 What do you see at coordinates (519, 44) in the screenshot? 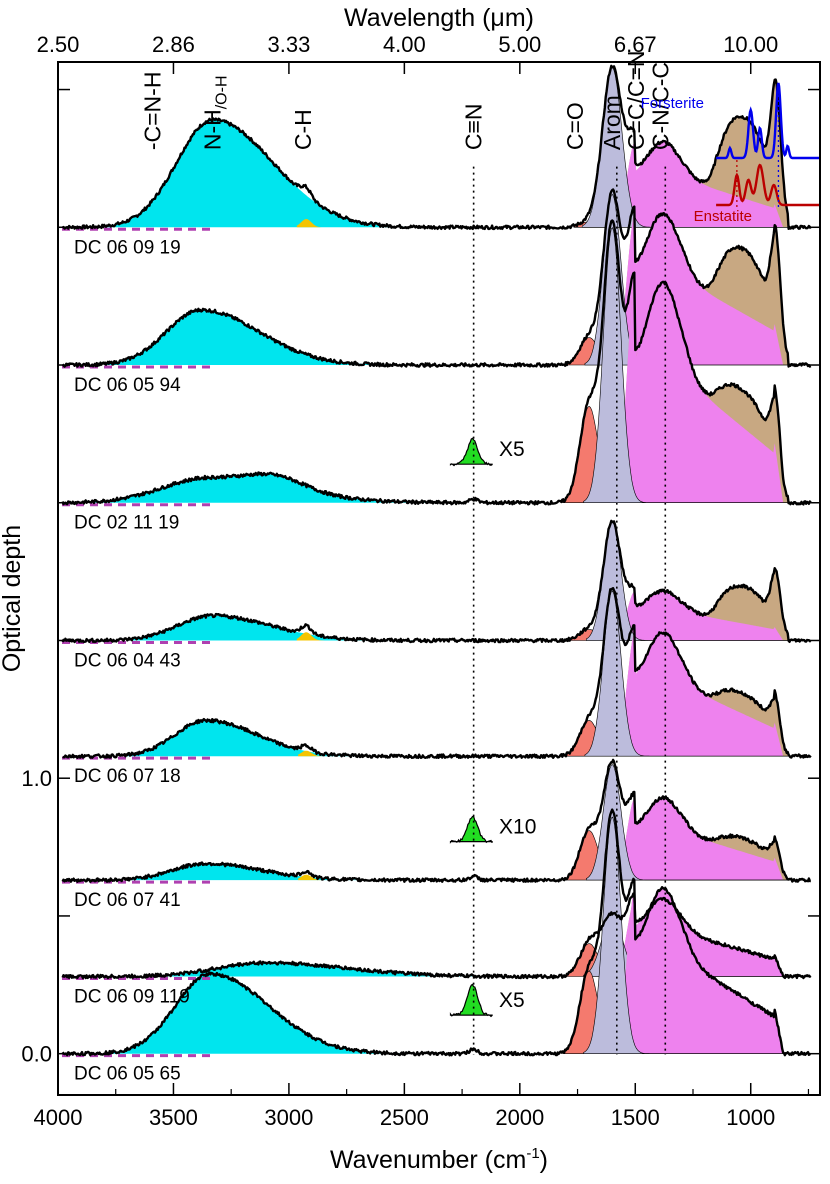
I see `top-tick-label: 5.00` at bounding box center [519, 44].